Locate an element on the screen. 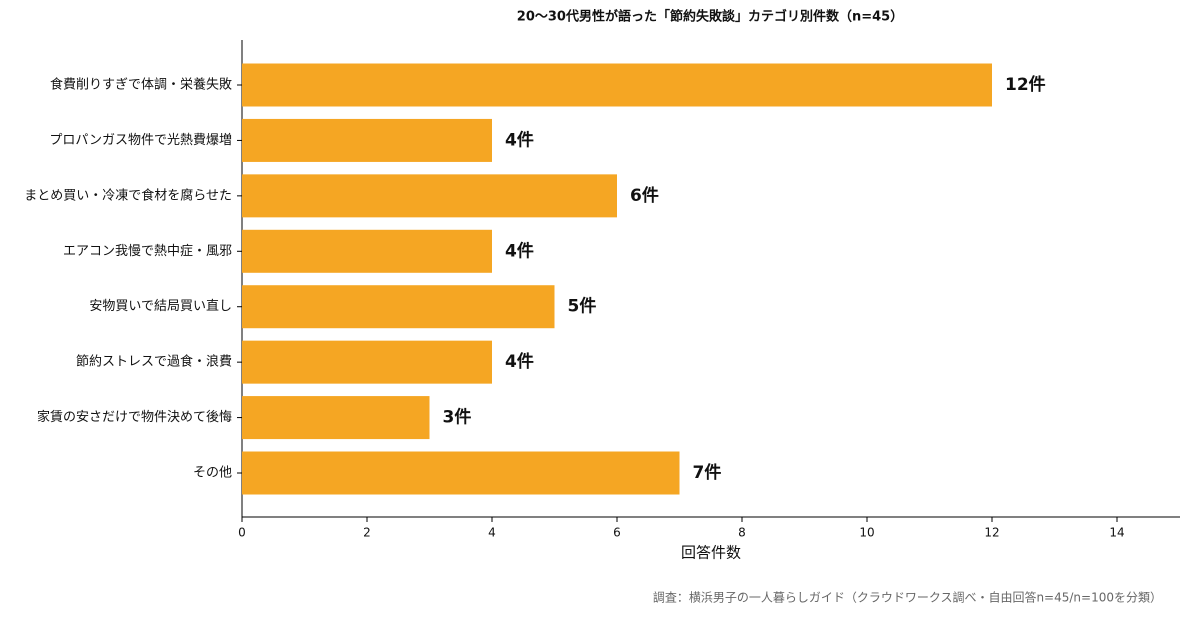 The width and height of the screenshot is (1189, 620). value-label: 6件 is located at coordinates (644, 195).